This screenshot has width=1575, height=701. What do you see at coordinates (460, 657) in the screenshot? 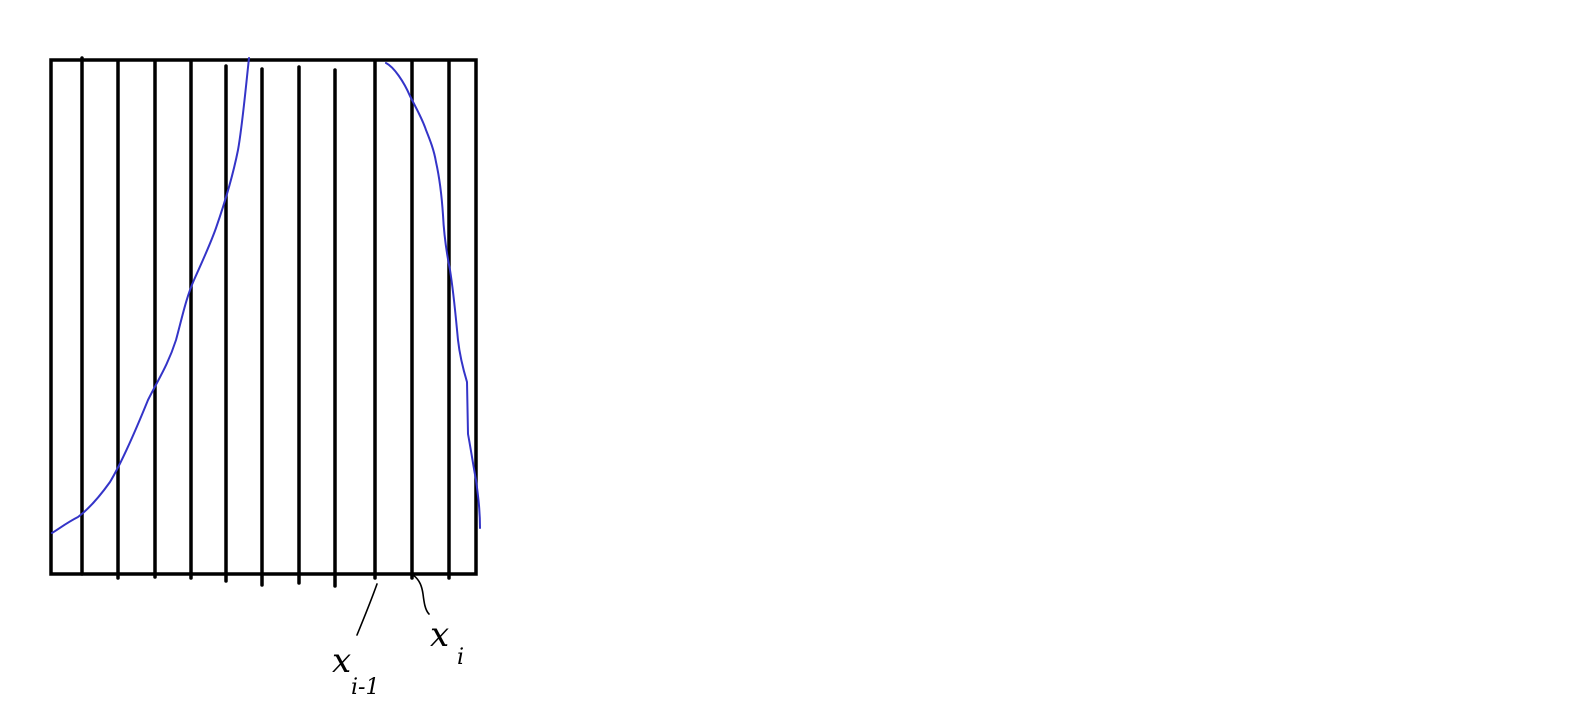
I see `label-subscript: i` at bounding box center [460, 657].